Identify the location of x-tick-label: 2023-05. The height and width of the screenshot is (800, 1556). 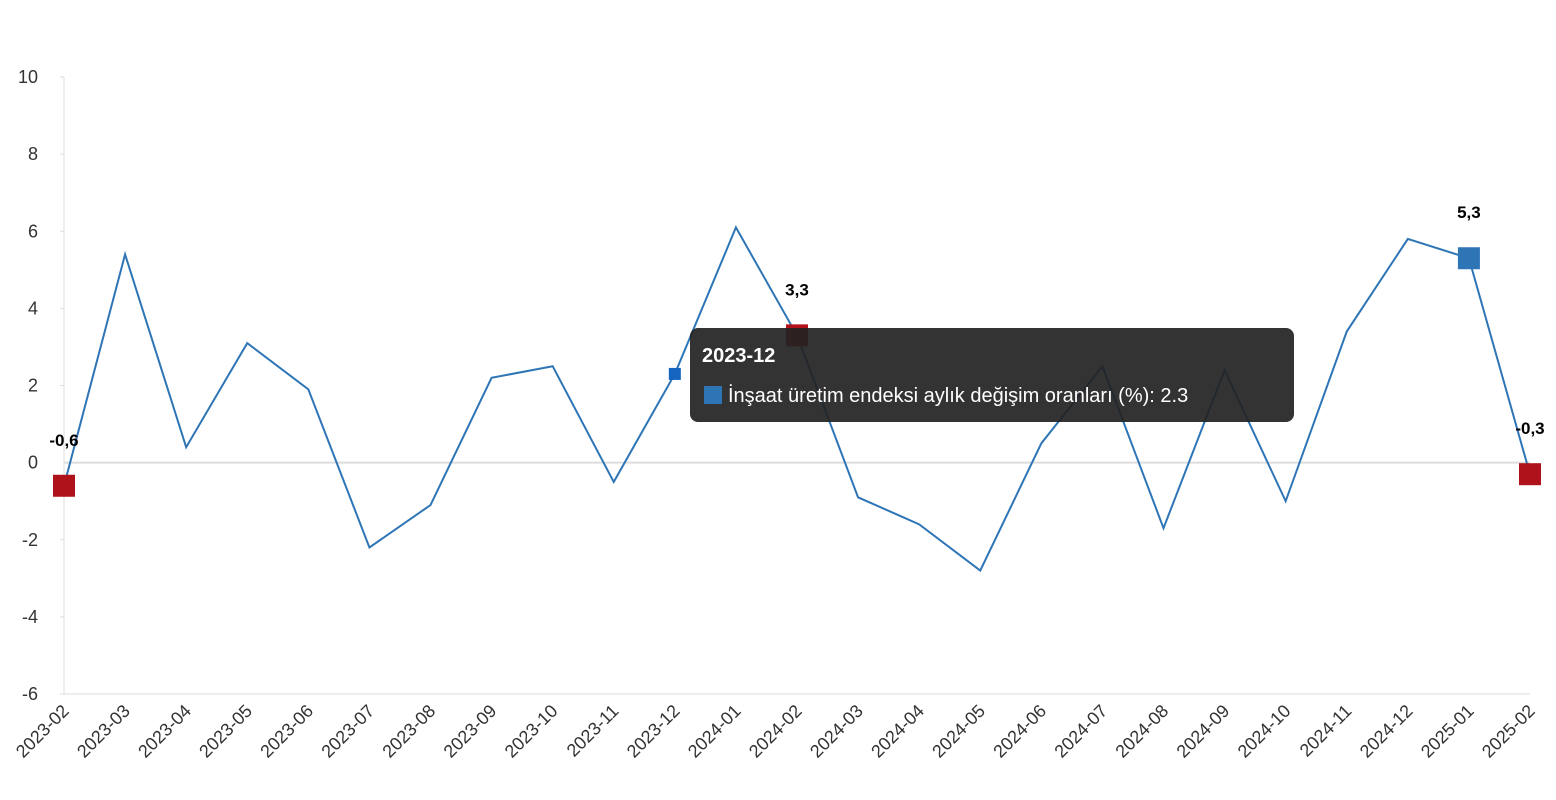
(225, 731).